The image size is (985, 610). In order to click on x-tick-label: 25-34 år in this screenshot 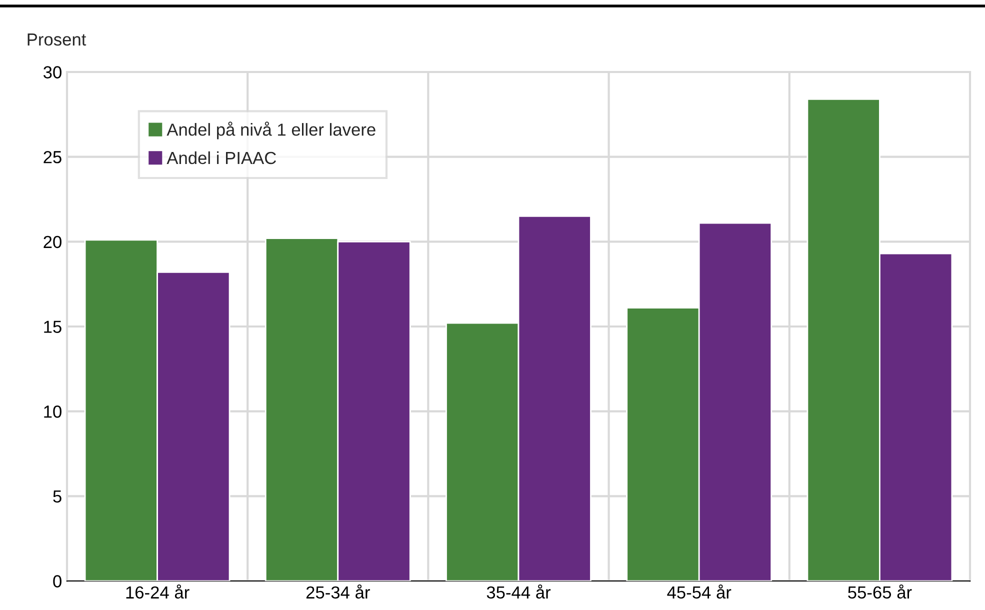, I will do `click(338, 591)`.